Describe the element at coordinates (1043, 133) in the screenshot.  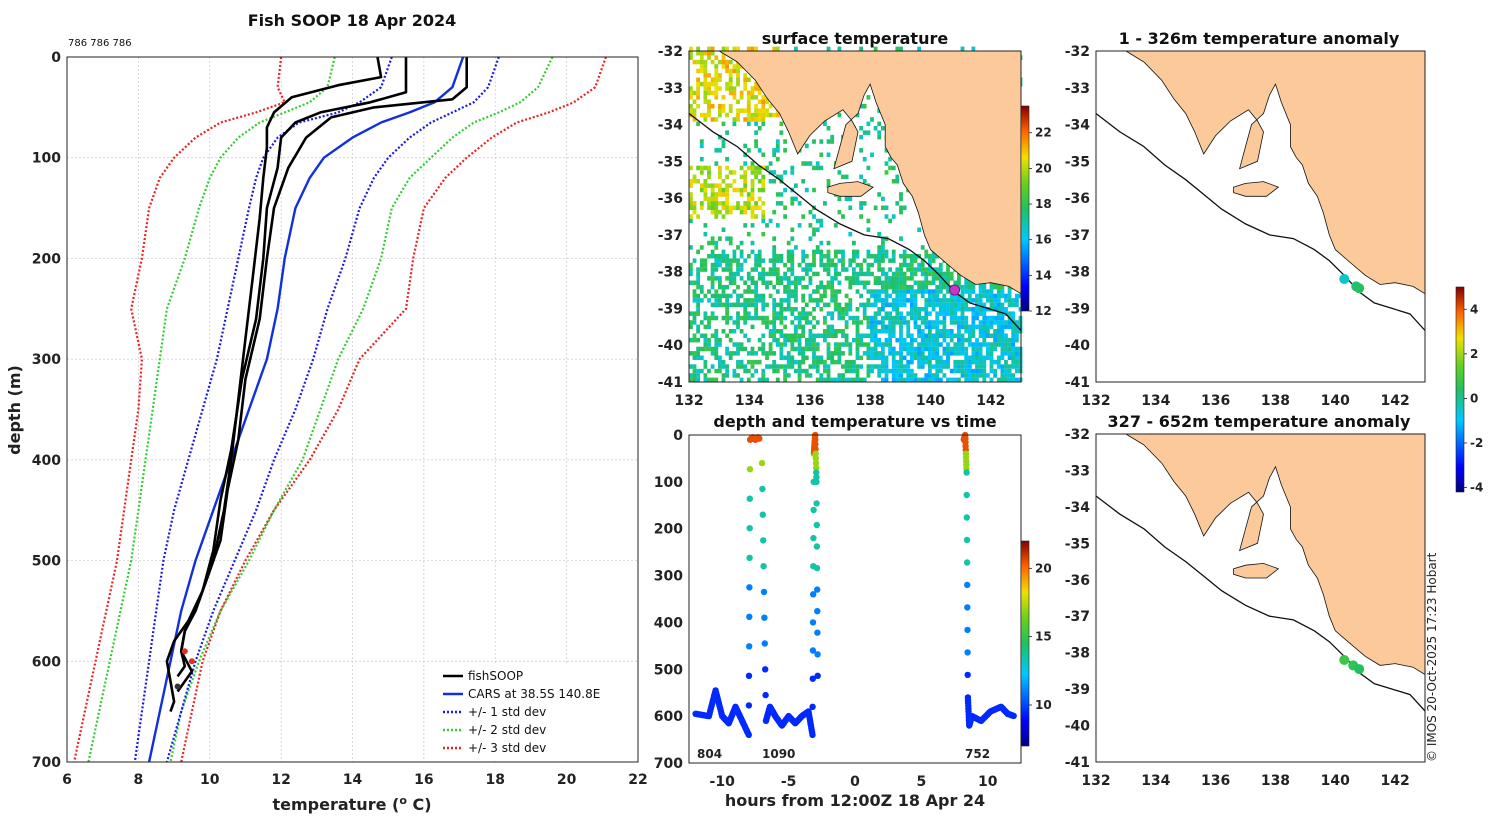
I see `colorbar-tick: 22` at that location.